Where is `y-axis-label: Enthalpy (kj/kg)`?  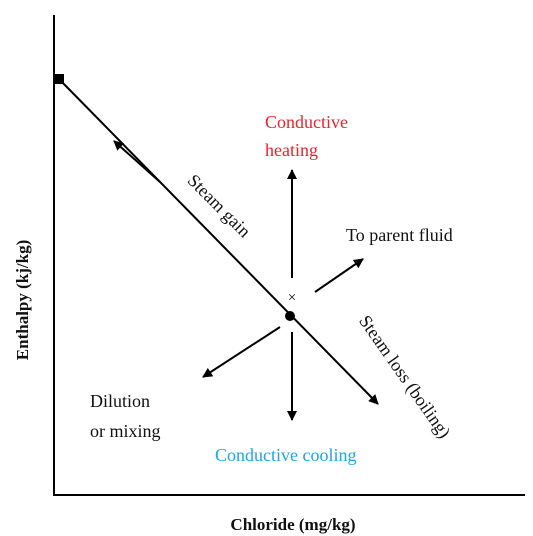
y-axis-label: Enthalpy (kj/kg) is located at coordinates (22, 300).